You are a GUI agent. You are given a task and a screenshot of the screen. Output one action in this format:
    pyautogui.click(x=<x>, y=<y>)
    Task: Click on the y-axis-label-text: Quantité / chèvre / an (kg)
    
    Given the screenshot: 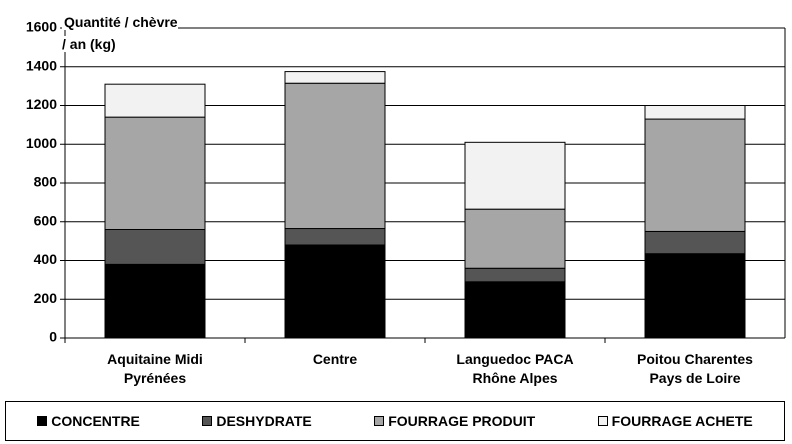 What is the action you would take?
    pyautogui.click(x=120, y=33)
    